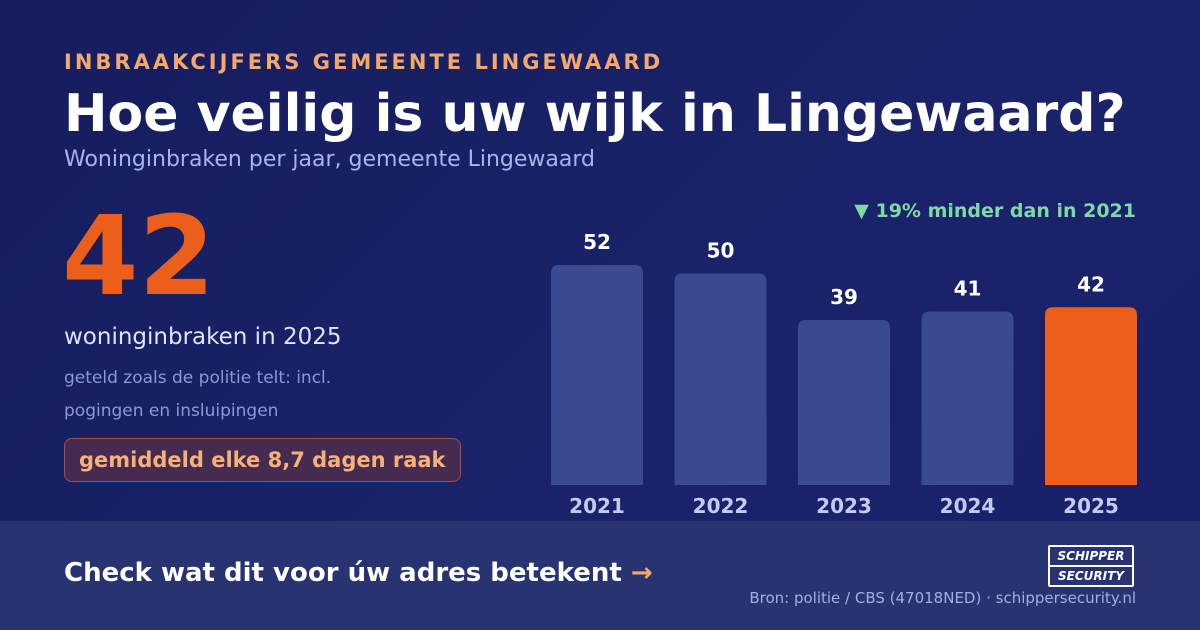  I want to click on bar-2023, so click(844, 402).